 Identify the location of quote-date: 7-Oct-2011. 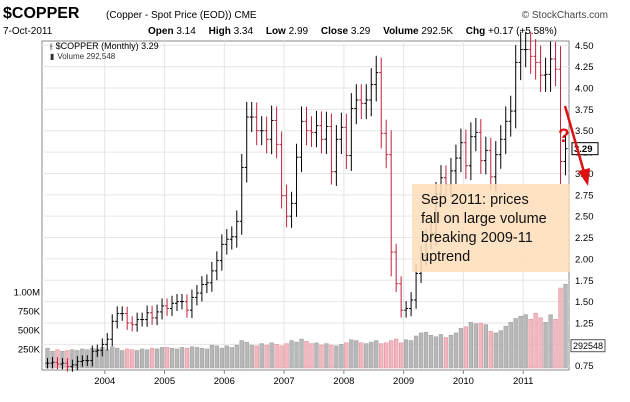
(28, 31).